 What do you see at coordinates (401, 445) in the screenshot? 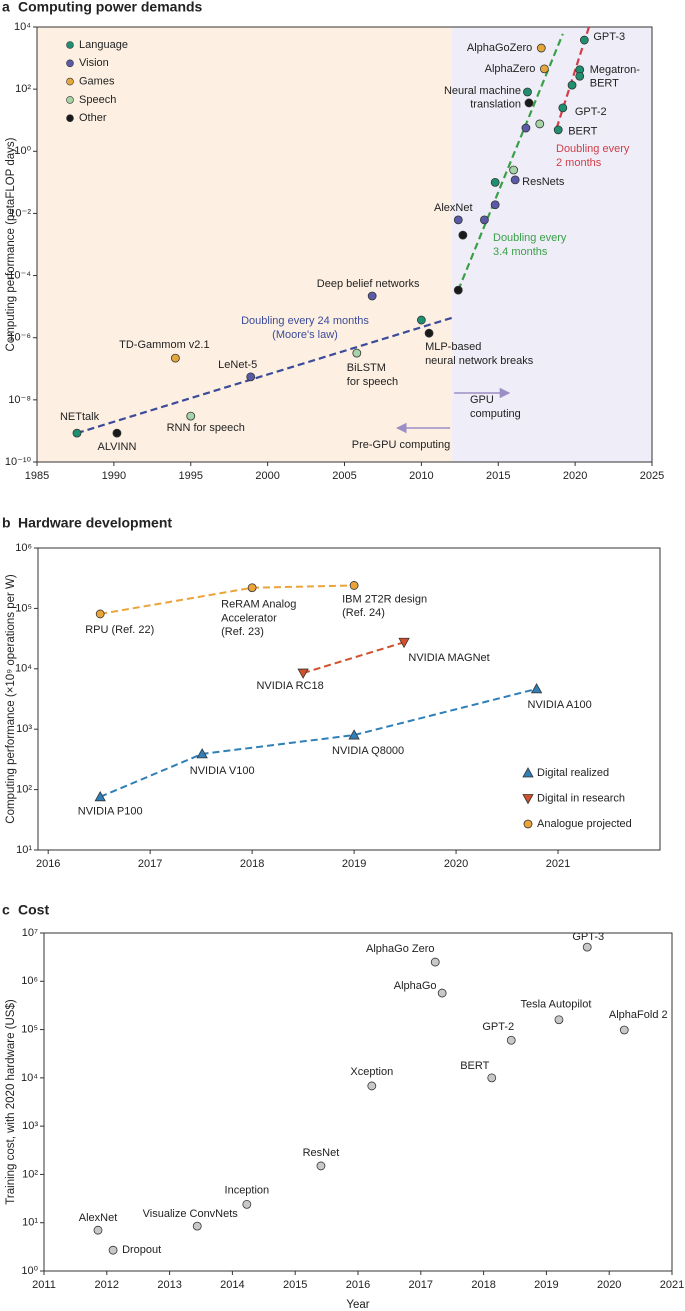
I see `era-label: Pre-GPU computing` at bounding box center [401, 445].